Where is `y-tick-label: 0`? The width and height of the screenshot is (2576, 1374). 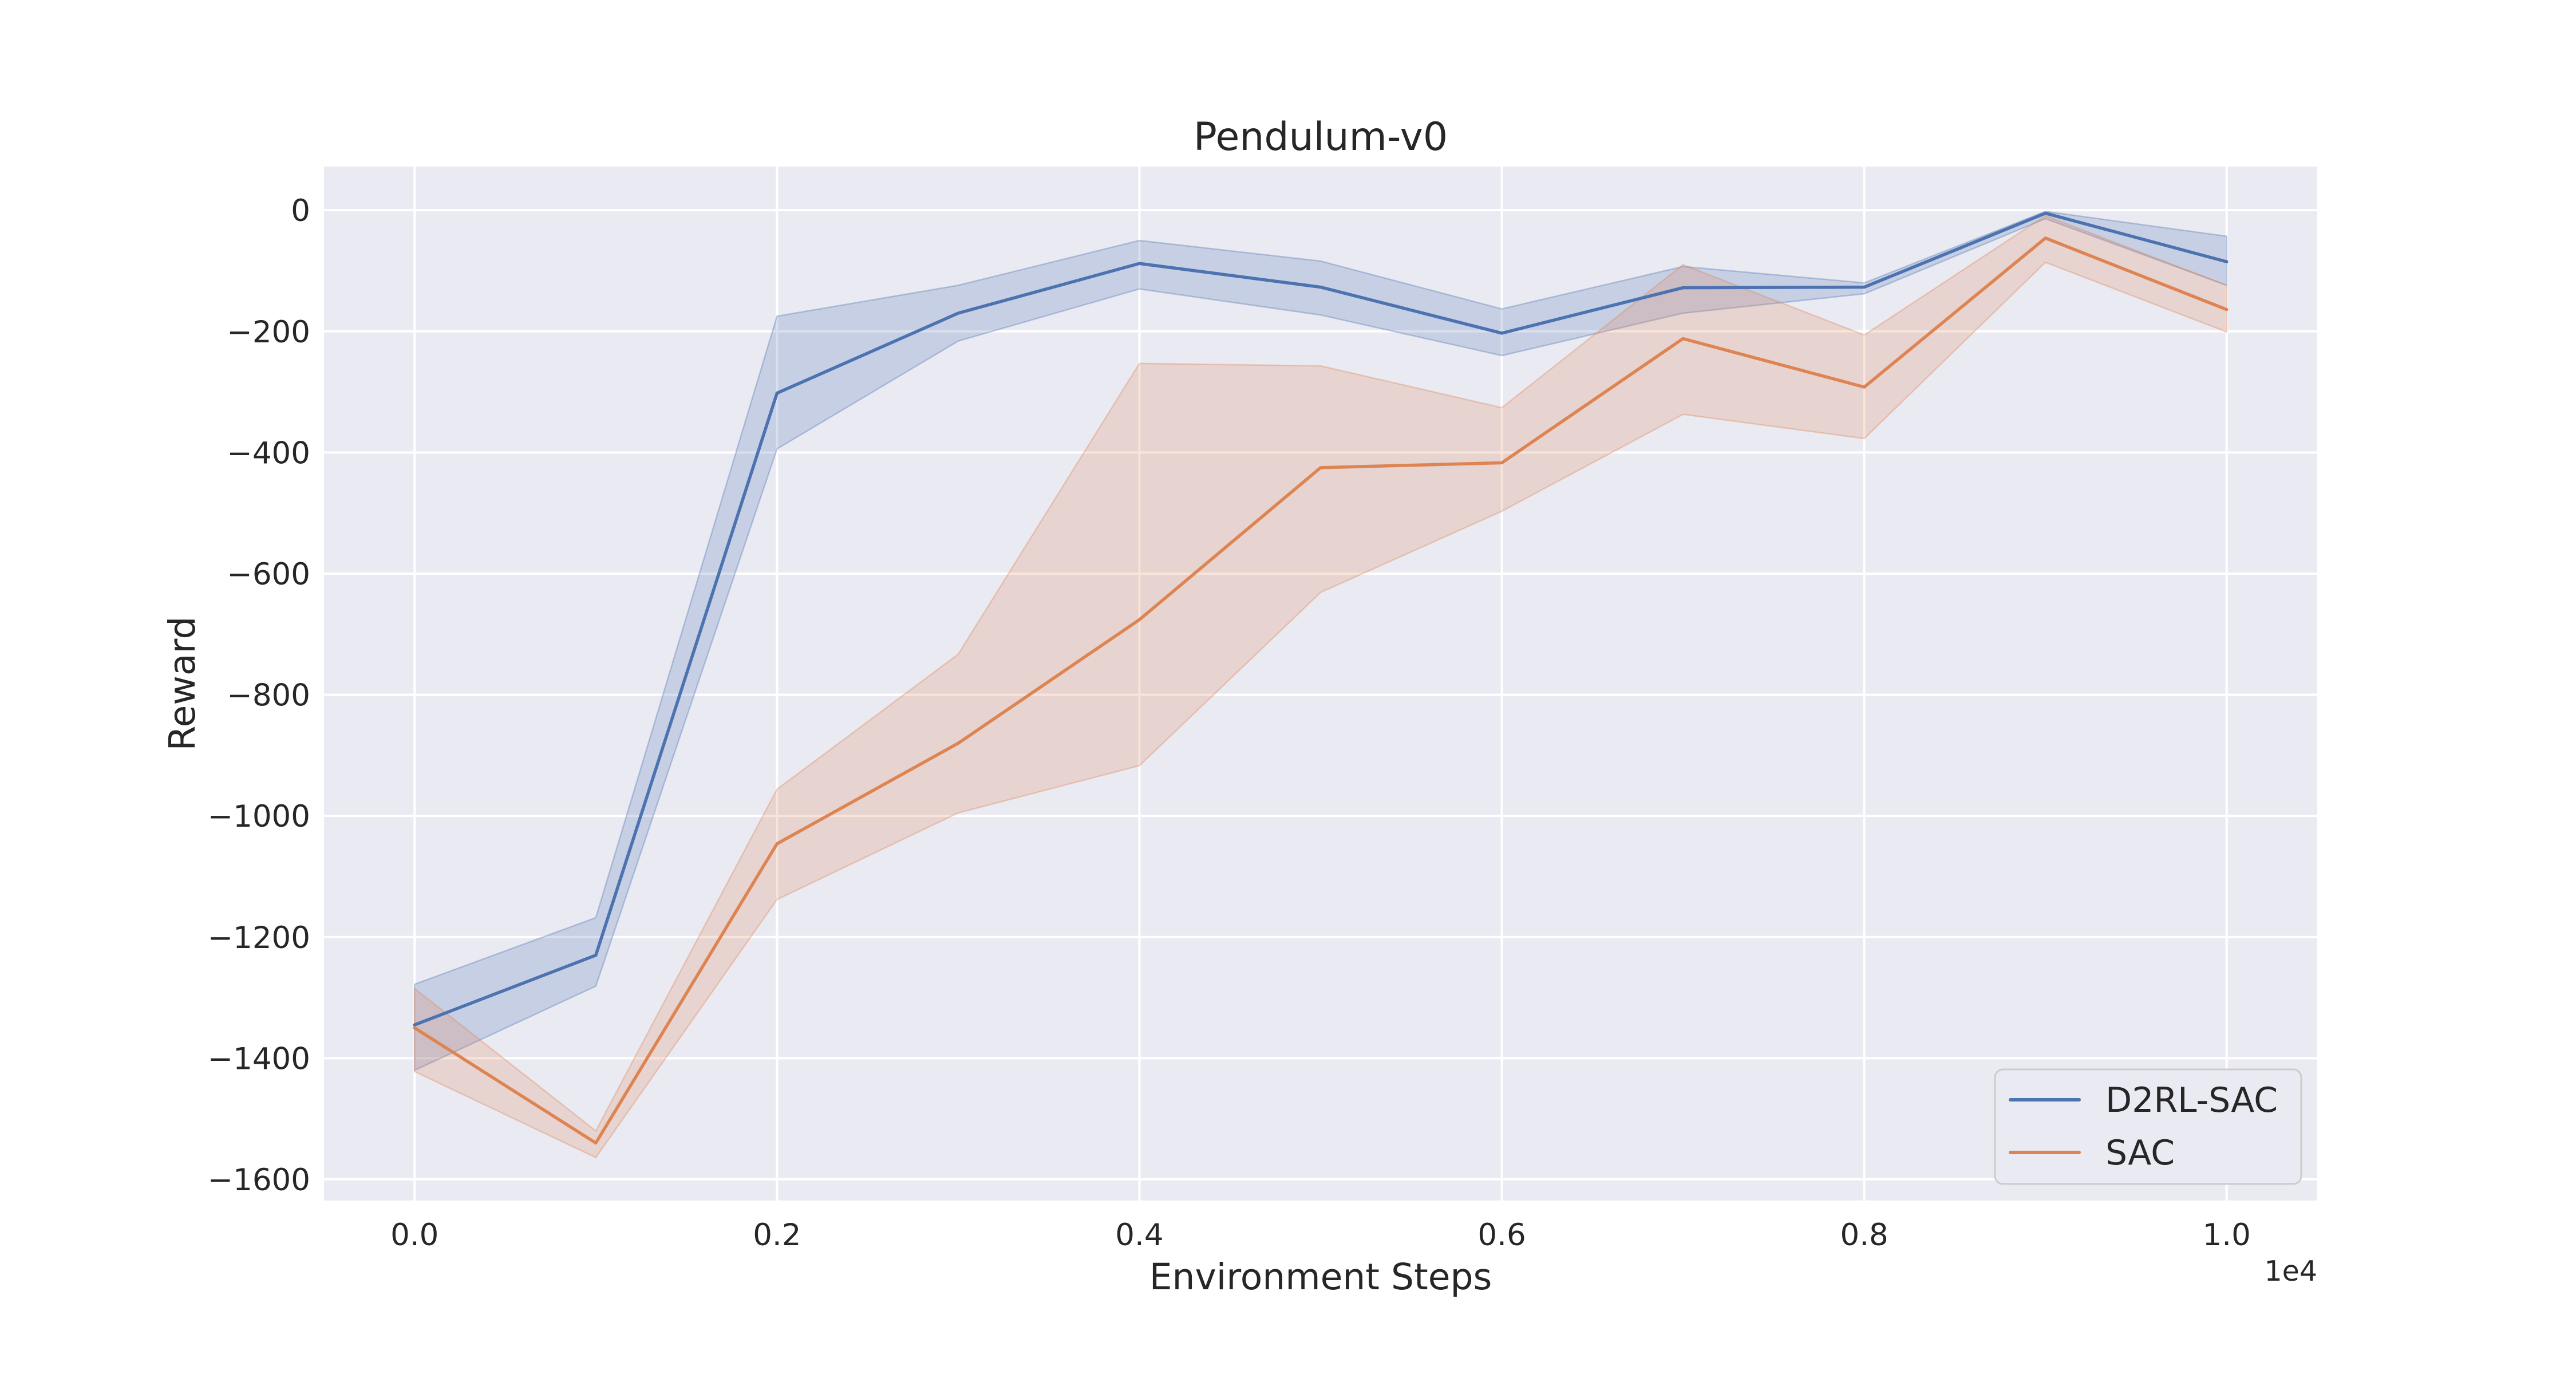 y-tick-label: 0 is located at coordinates (301, 211).